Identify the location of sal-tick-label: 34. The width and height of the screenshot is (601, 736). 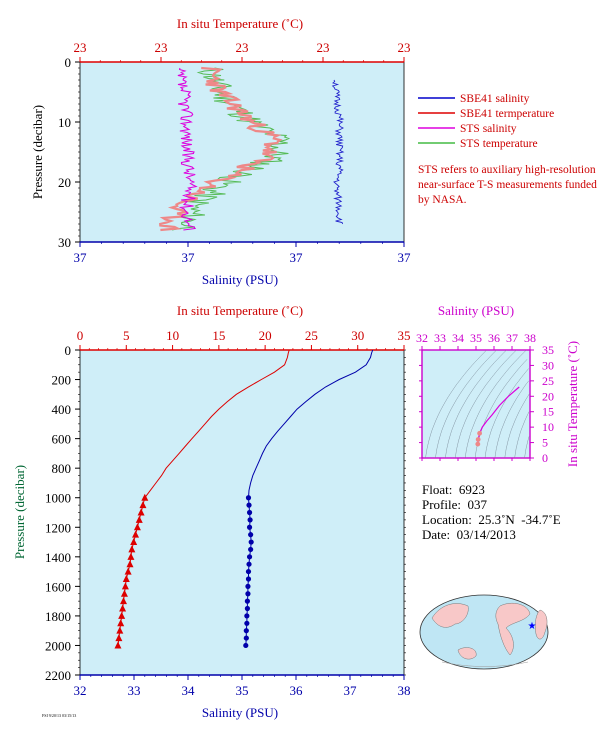
(189, 690).